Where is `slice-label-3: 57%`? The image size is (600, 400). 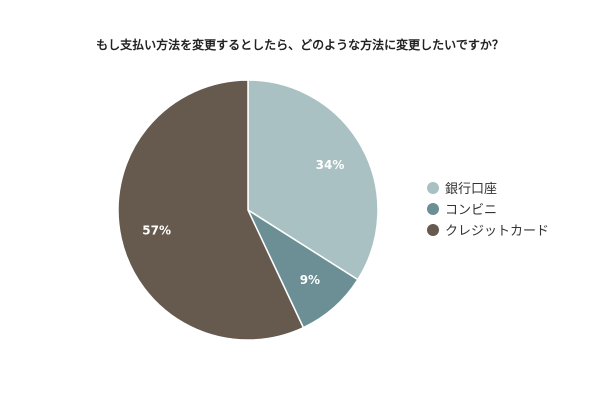
slice-label-3: 57% is located at coordinates (156, 230).